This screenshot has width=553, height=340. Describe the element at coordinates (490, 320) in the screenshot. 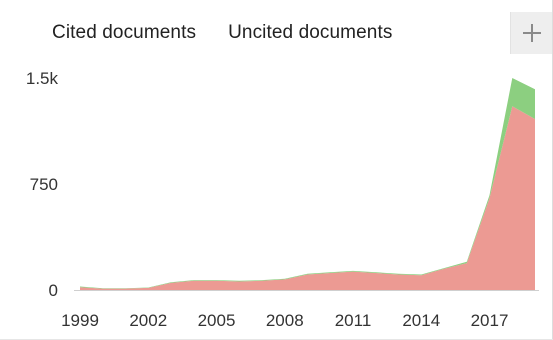

I see `x-tick-label: 2017` at that location.